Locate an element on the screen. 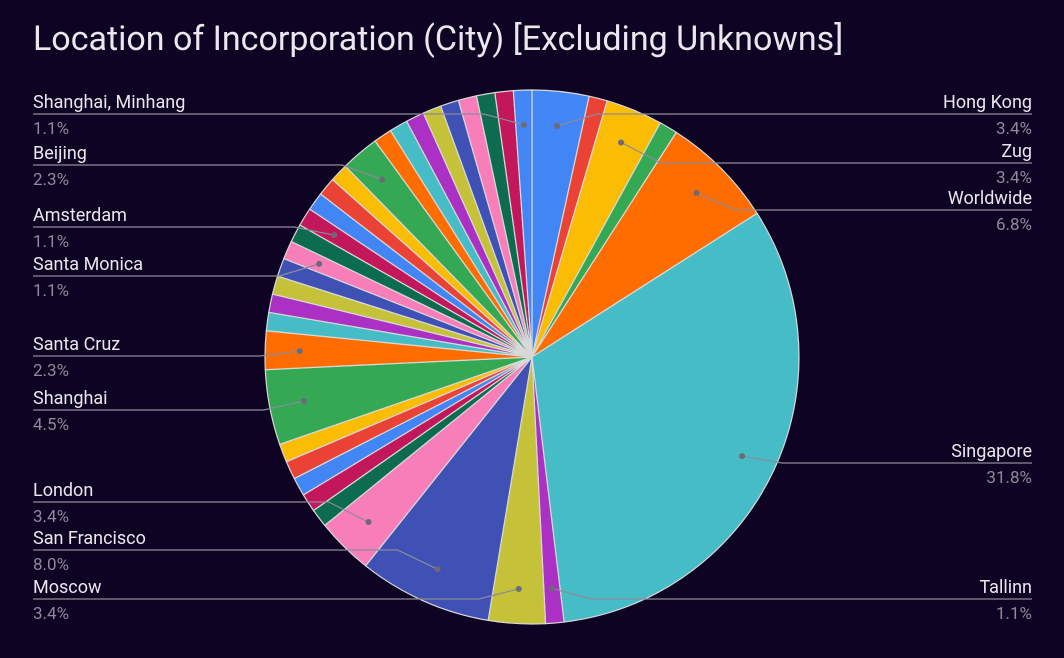  slice-label: Santa Monica is located at coordinates (88, 264).